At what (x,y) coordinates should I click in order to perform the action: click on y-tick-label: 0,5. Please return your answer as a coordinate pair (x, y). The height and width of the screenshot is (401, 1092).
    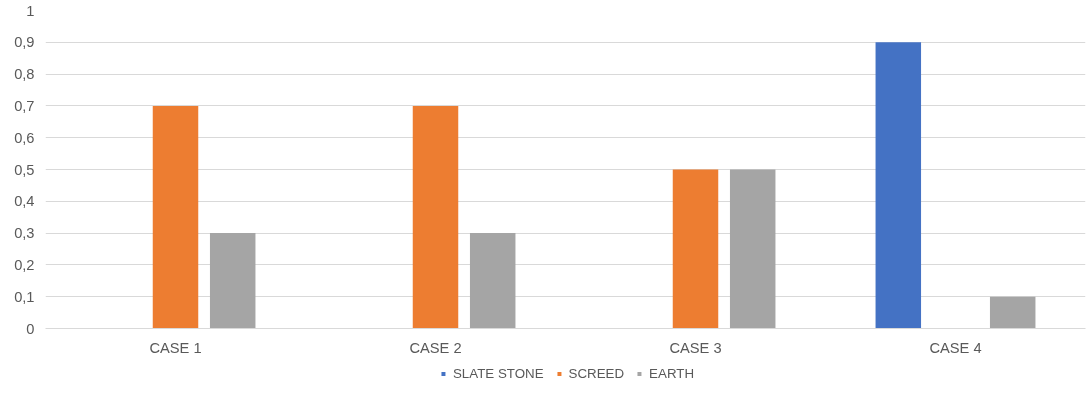
    Looking at the image, I should click on (24, 169).